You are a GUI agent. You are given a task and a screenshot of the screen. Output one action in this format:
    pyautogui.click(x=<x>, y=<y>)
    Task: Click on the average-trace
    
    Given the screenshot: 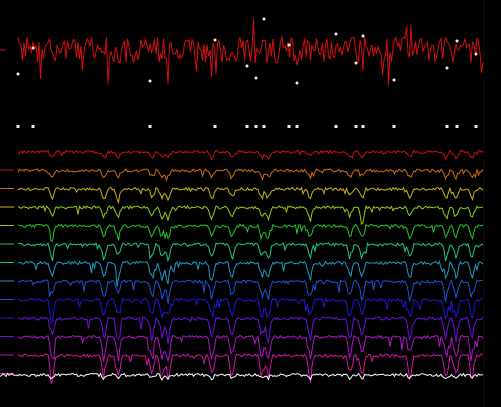 What is the action you would take?
    pyautogui.click(x=242, y=376)
    